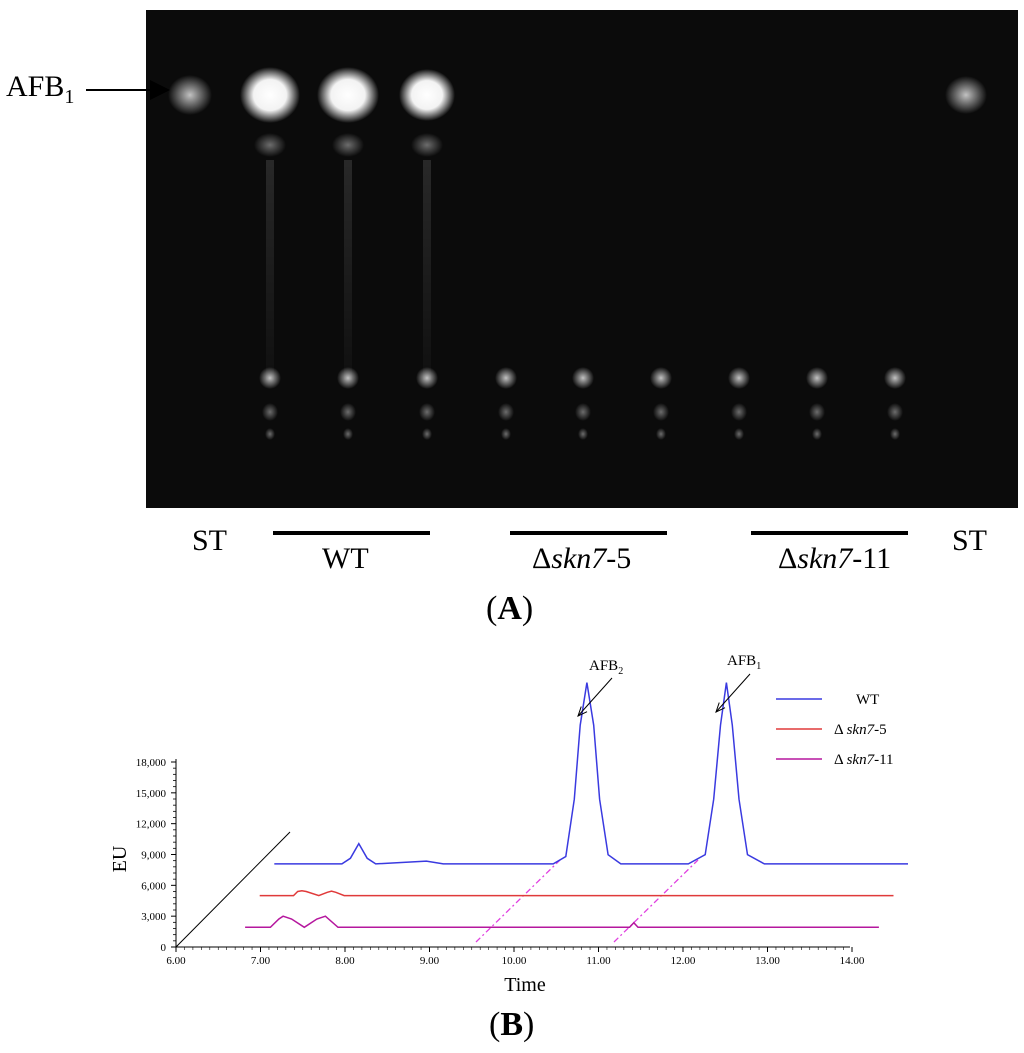 The height and width of the screenshot is (1053, 1024). What do you see at coordinates (345, 558) in the screenshot?
I see `lane-label-wt: WT` at bounding box center [345, 558].